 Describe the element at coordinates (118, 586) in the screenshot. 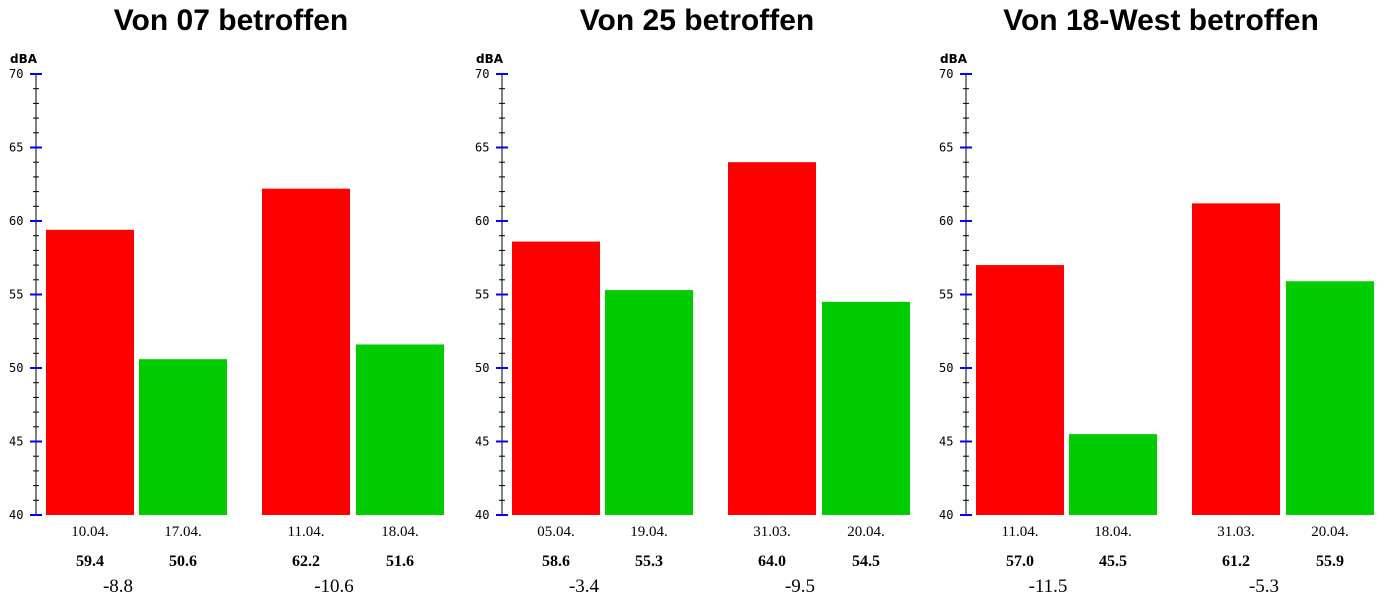

I see `group-difference-label: -8.8` at that location.